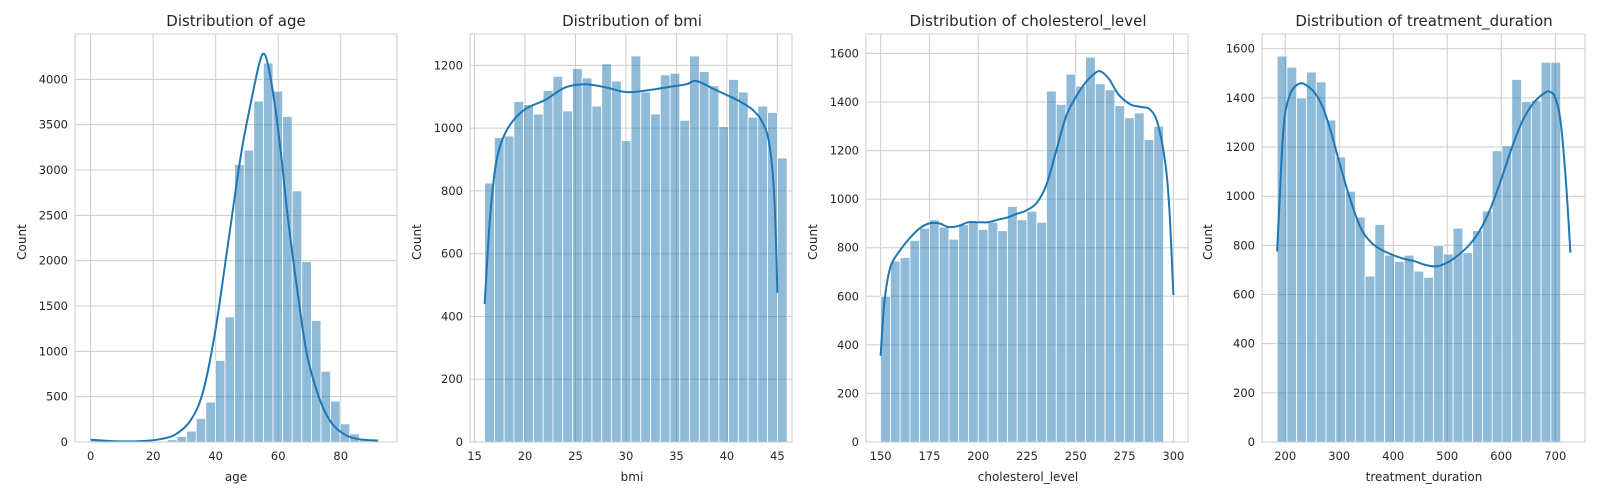 The height and width of the screenshot is (500, 1600). Describe the element at coordinates (53, 170) in the screenshot. I see `y-tick-label: 3000` at that location.